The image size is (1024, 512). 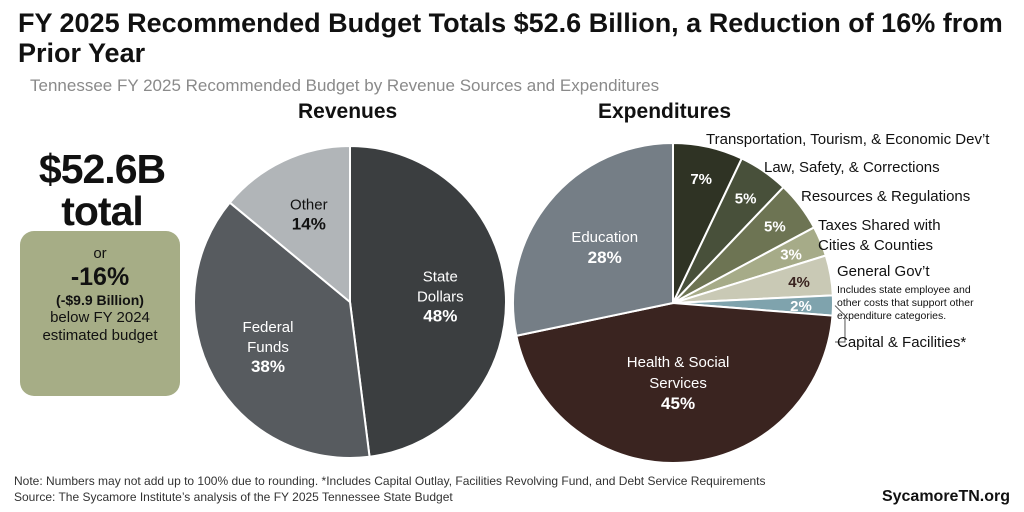 What do you see at coordinates (440, 276) in the screenshot?
I see `revenue-category-label-state-dollars: State` at bounding box center [440, 276].